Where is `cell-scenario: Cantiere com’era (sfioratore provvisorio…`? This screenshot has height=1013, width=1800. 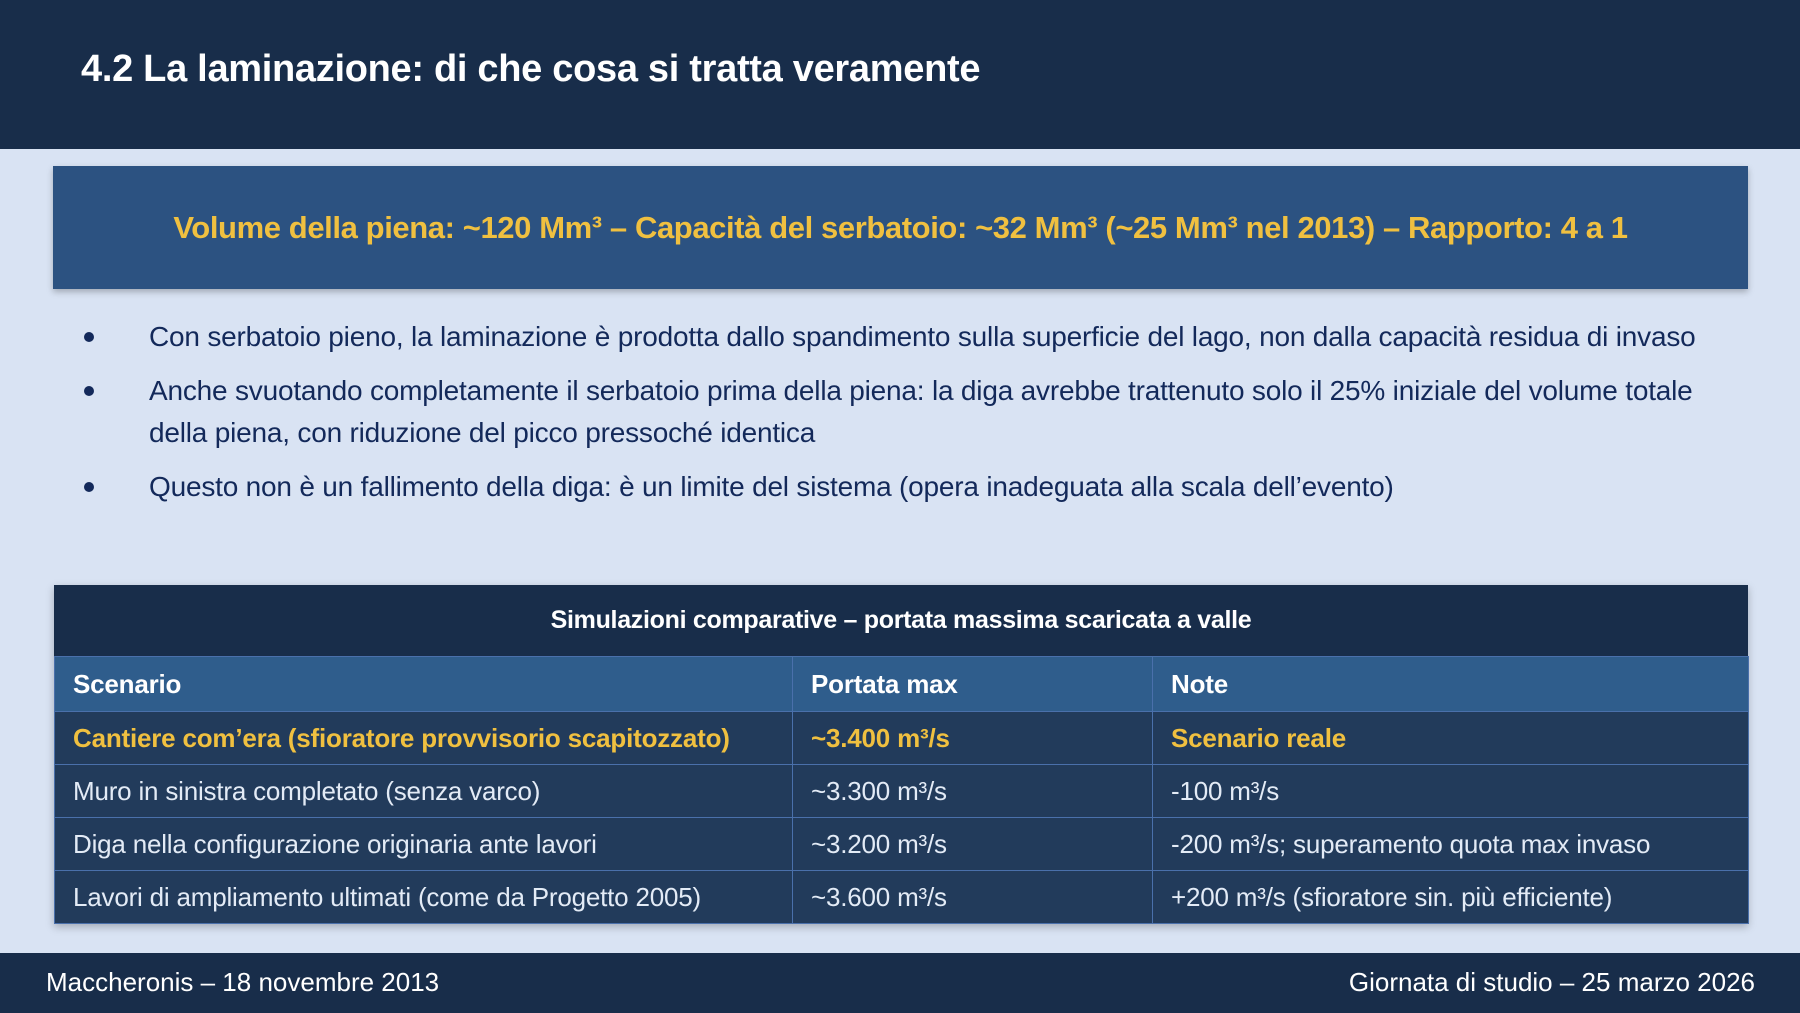
cell-scenario: Cantiere com’era (sfioratore provvisorio… is located at coordinates (423, 738).